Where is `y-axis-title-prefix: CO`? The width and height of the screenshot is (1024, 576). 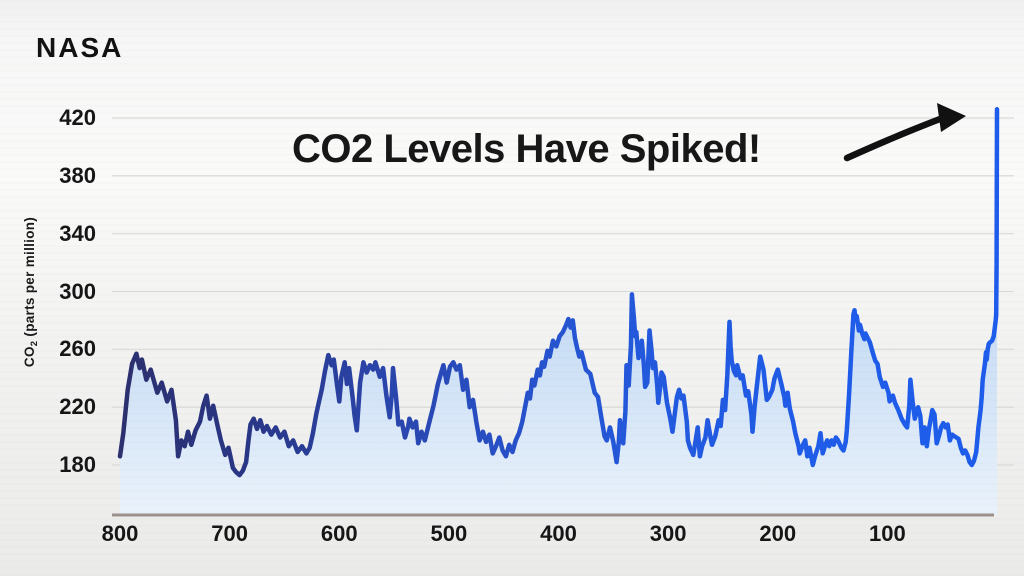
y-axis-title-prefix: CO is located at coordinates (29, 357).